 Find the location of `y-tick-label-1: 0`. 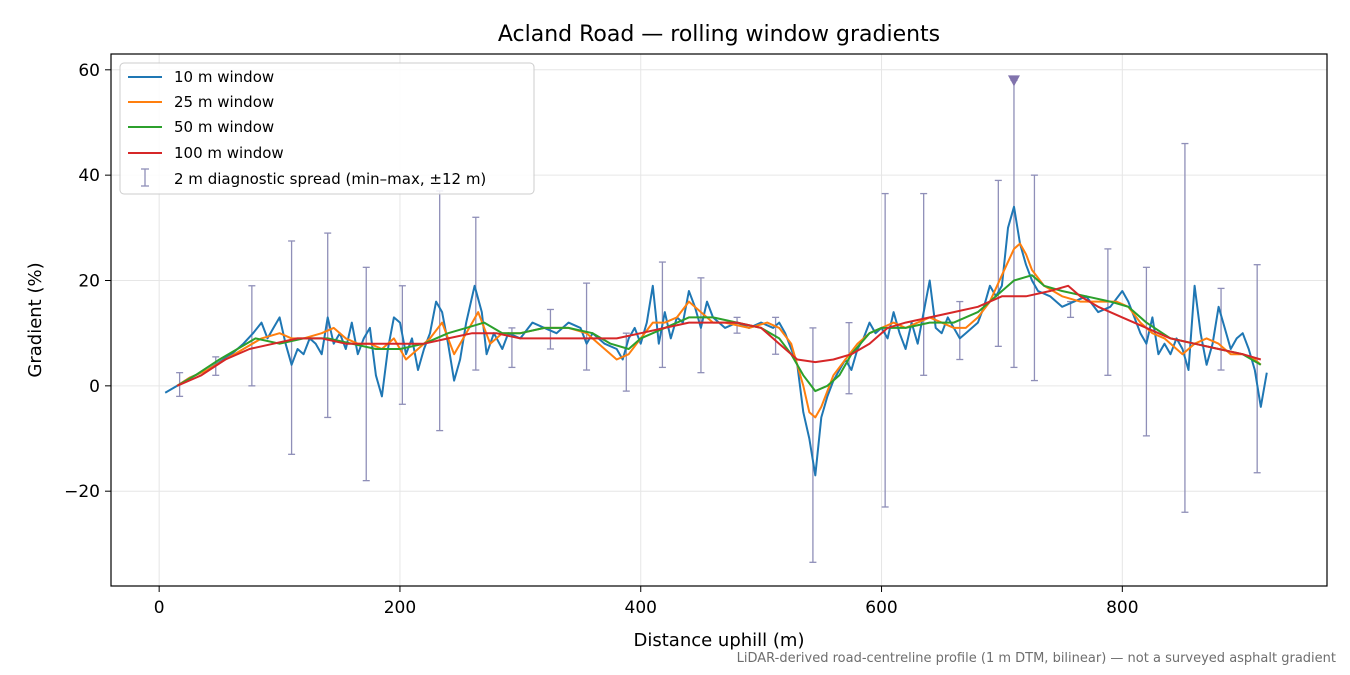

y-tick-label-1: 0 is located at coordinates (94, 387).